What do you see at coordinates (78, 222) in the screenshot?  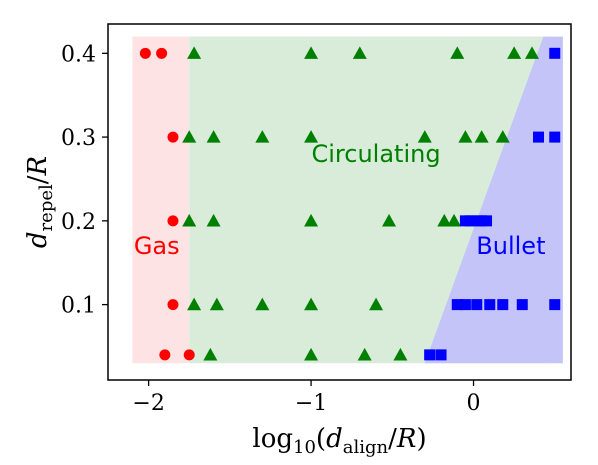 I see `y-tick-label: 0.2` at bounding box center [78, 222].